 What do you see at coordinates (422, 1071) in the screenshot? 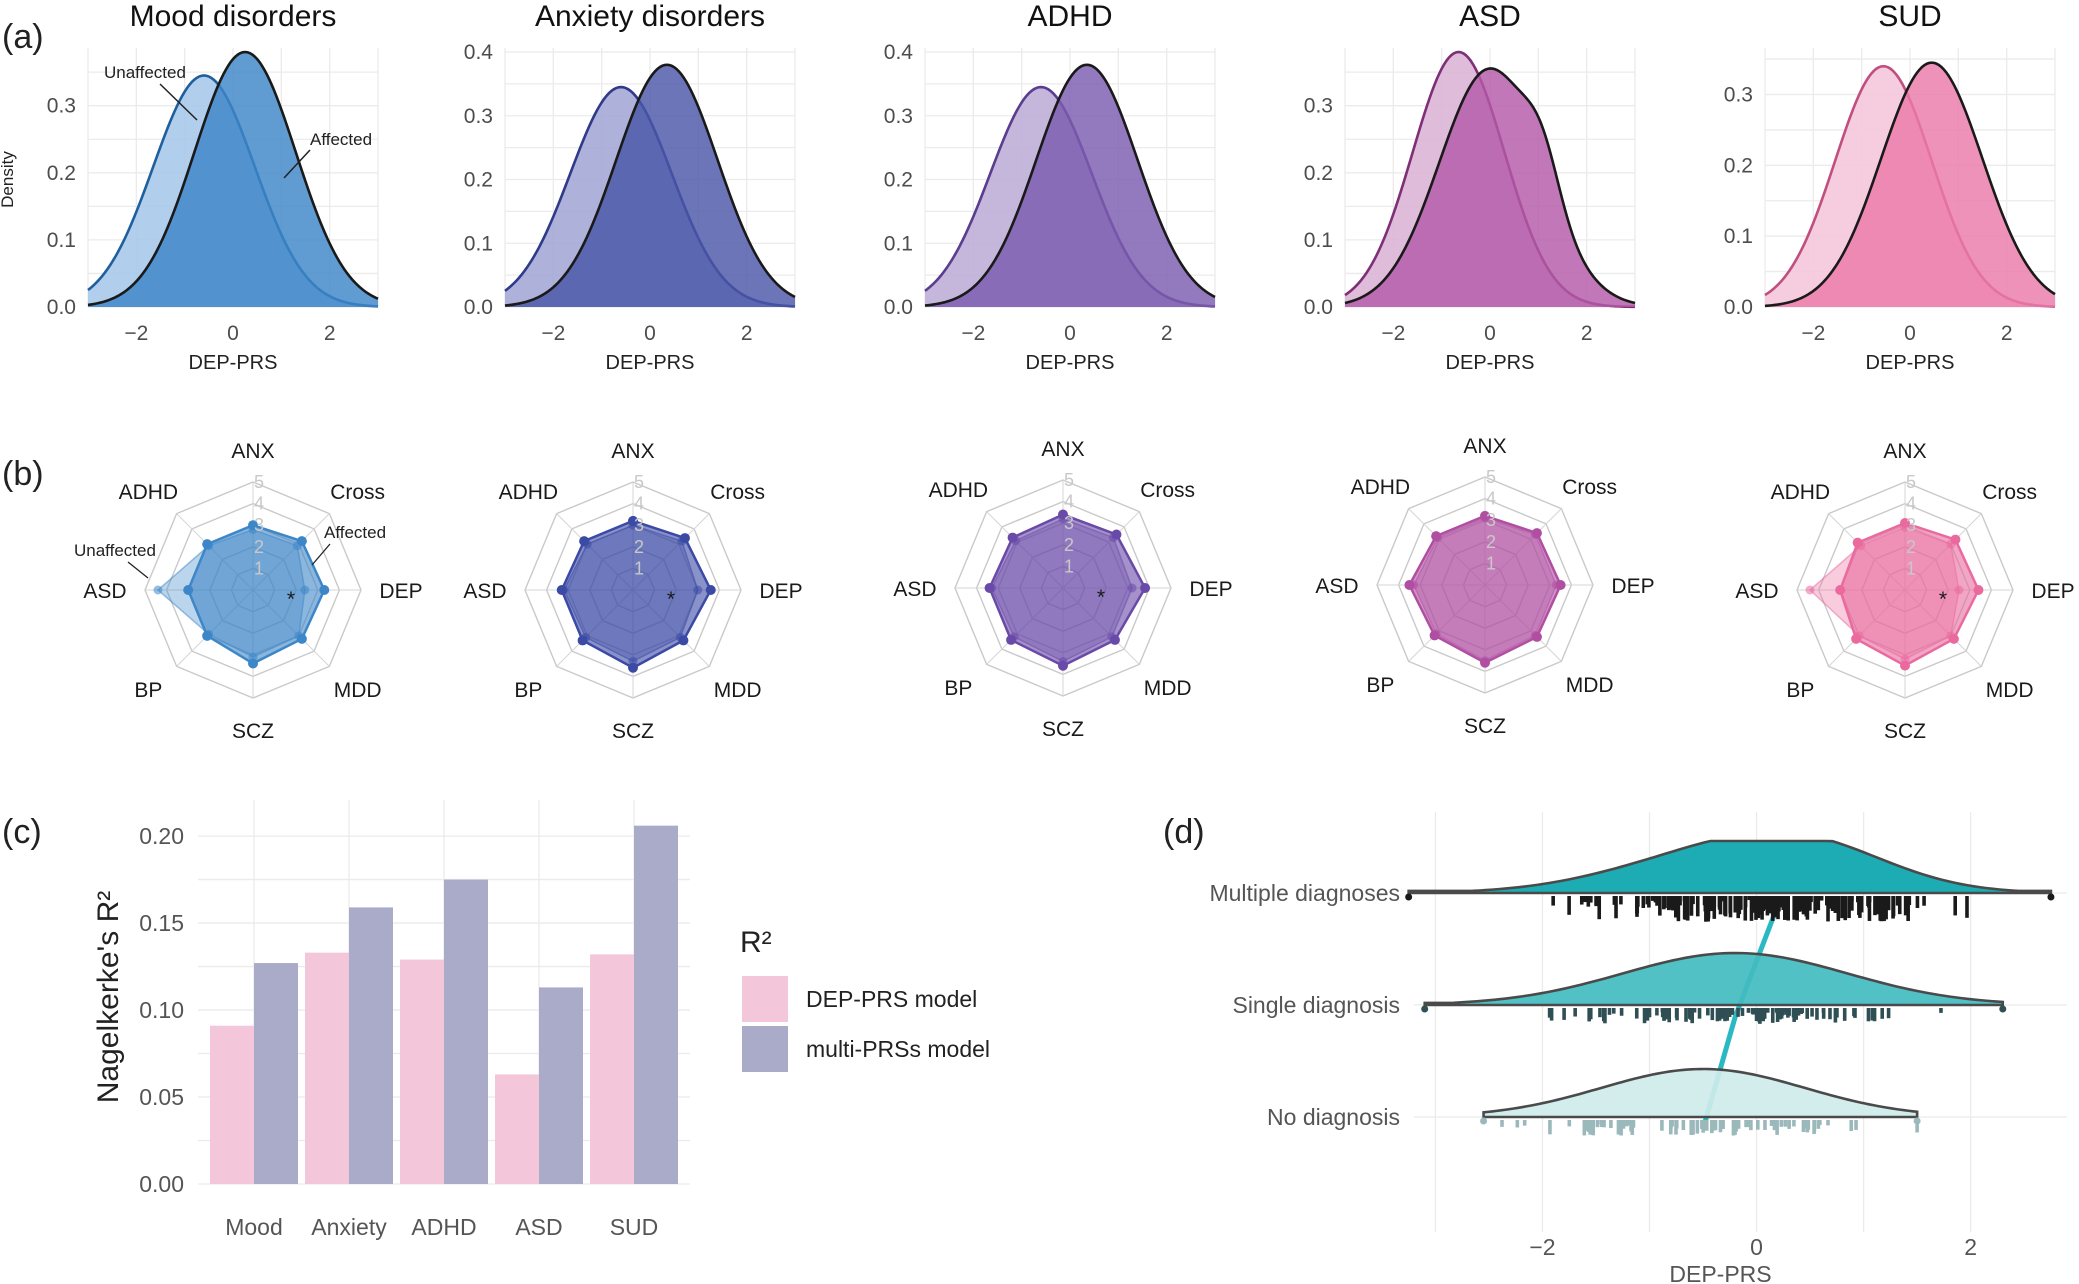
I see `bar-dep-prs-model-adhd` at bounding box center [422, 1071].